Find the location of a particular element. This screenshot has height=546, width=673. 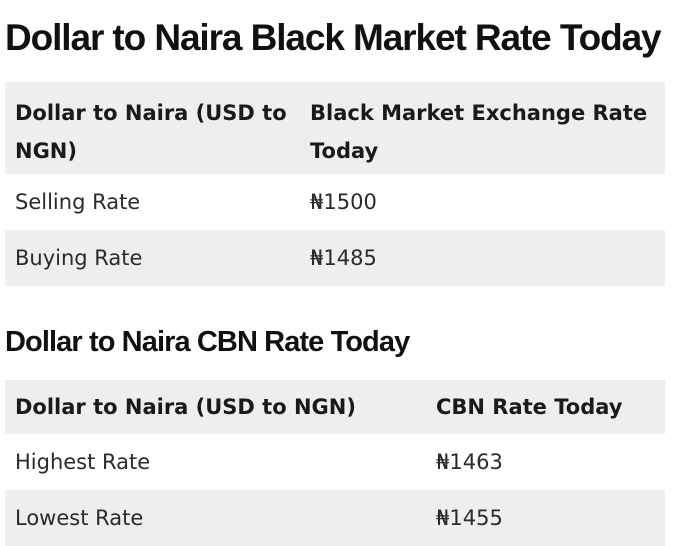

rate-value-cell: ₦1485 is located at coordinates (343, 258).